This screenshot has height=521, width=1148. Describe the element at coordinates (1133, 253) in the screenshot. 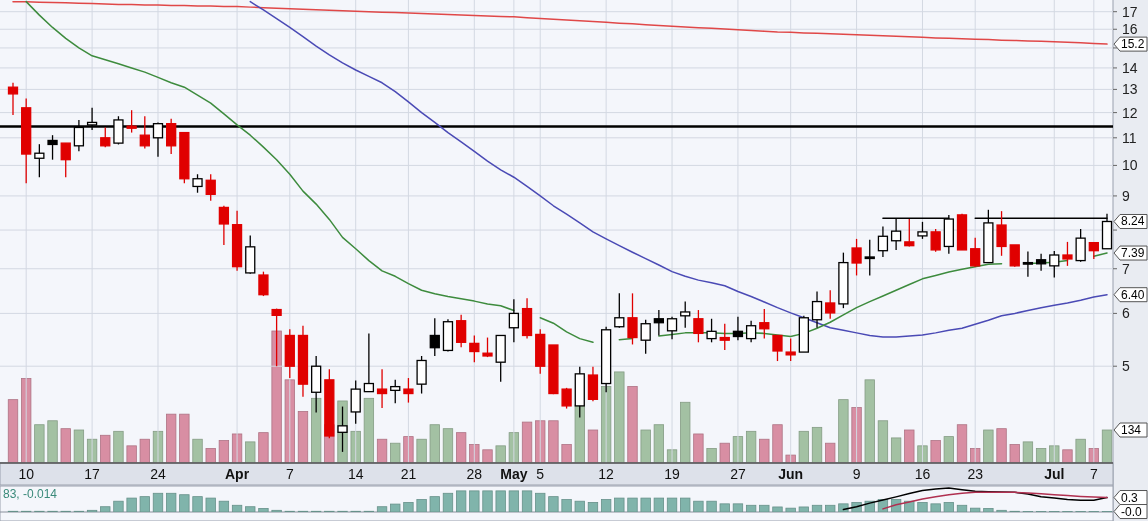

I see `data-label: 7.39` at that location.